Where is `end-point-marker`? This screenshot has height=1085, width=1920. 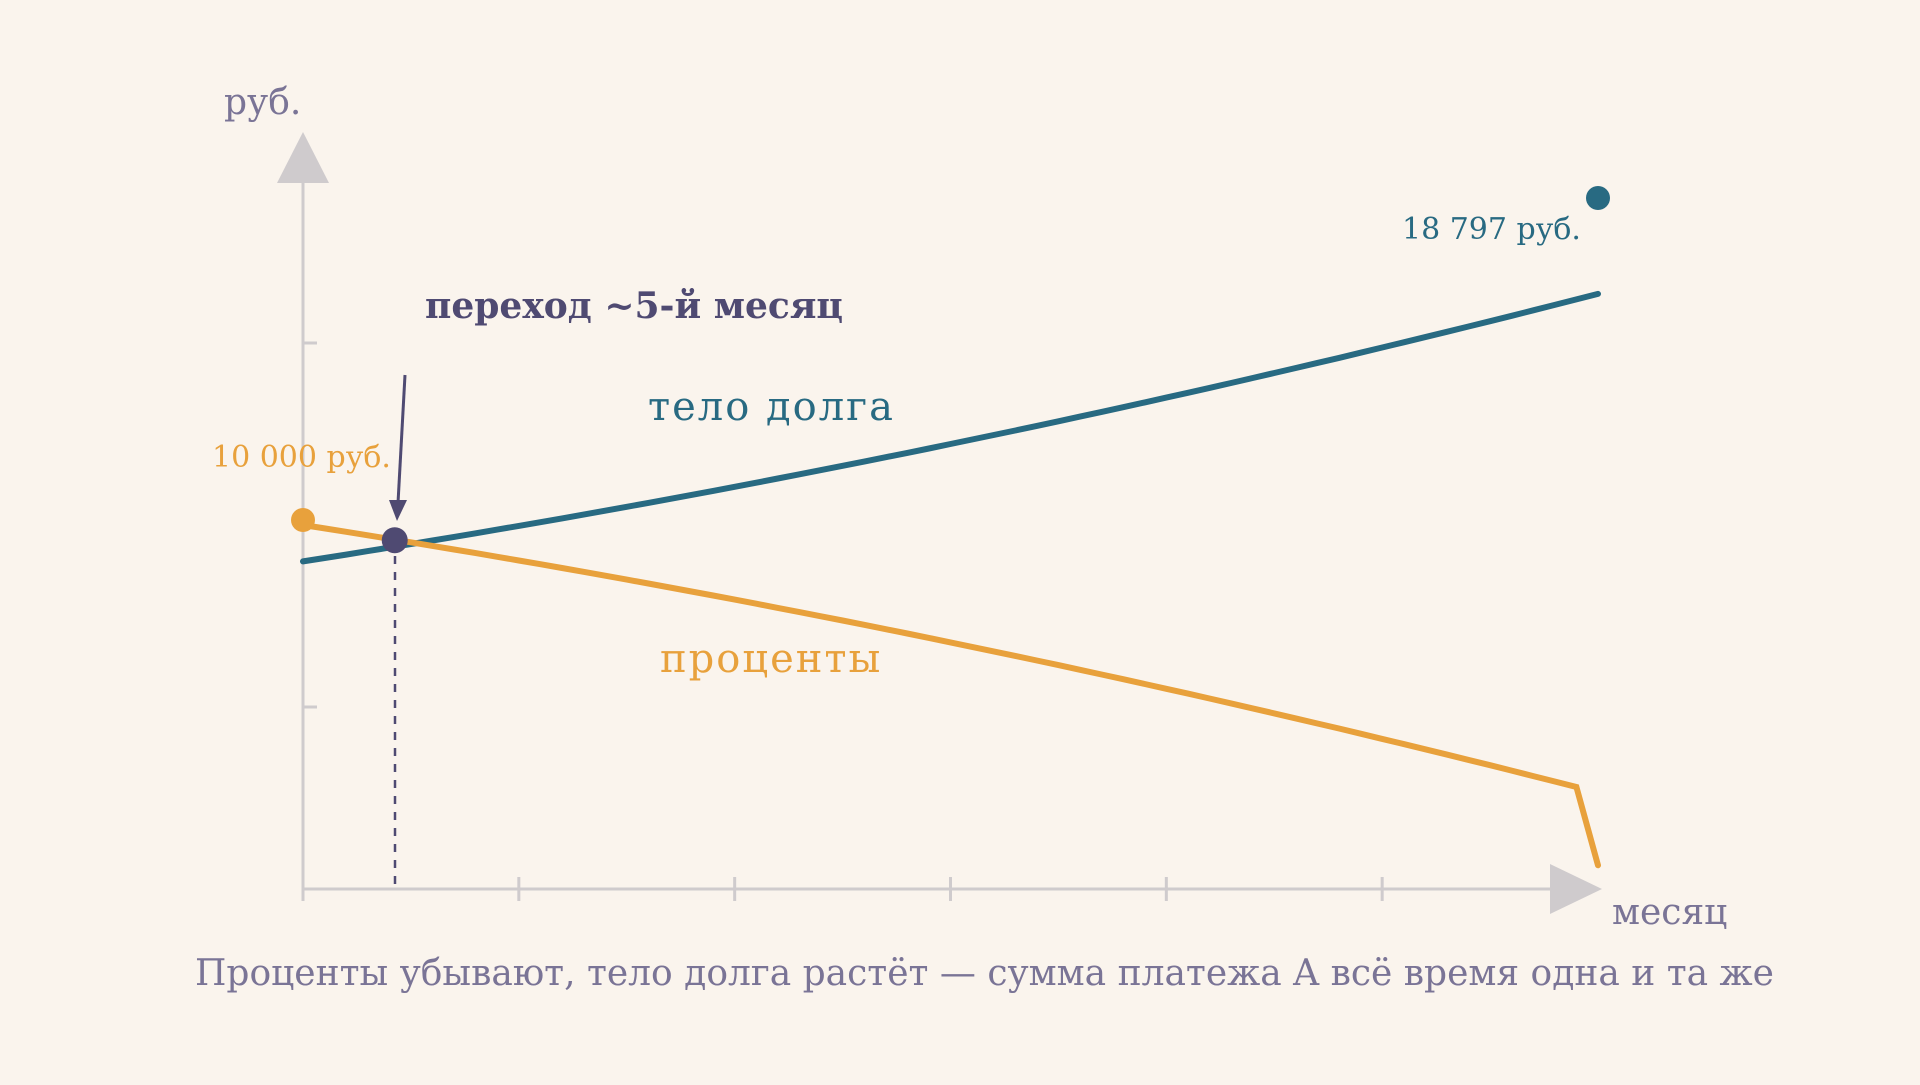 end-point-marker is located at coordinates (1598, 198).